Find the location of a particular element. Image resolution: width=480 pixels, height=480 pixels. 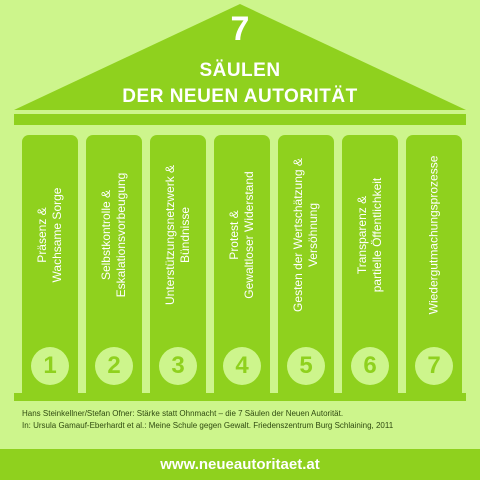

pillar-base is located at coordinates (240, 397).